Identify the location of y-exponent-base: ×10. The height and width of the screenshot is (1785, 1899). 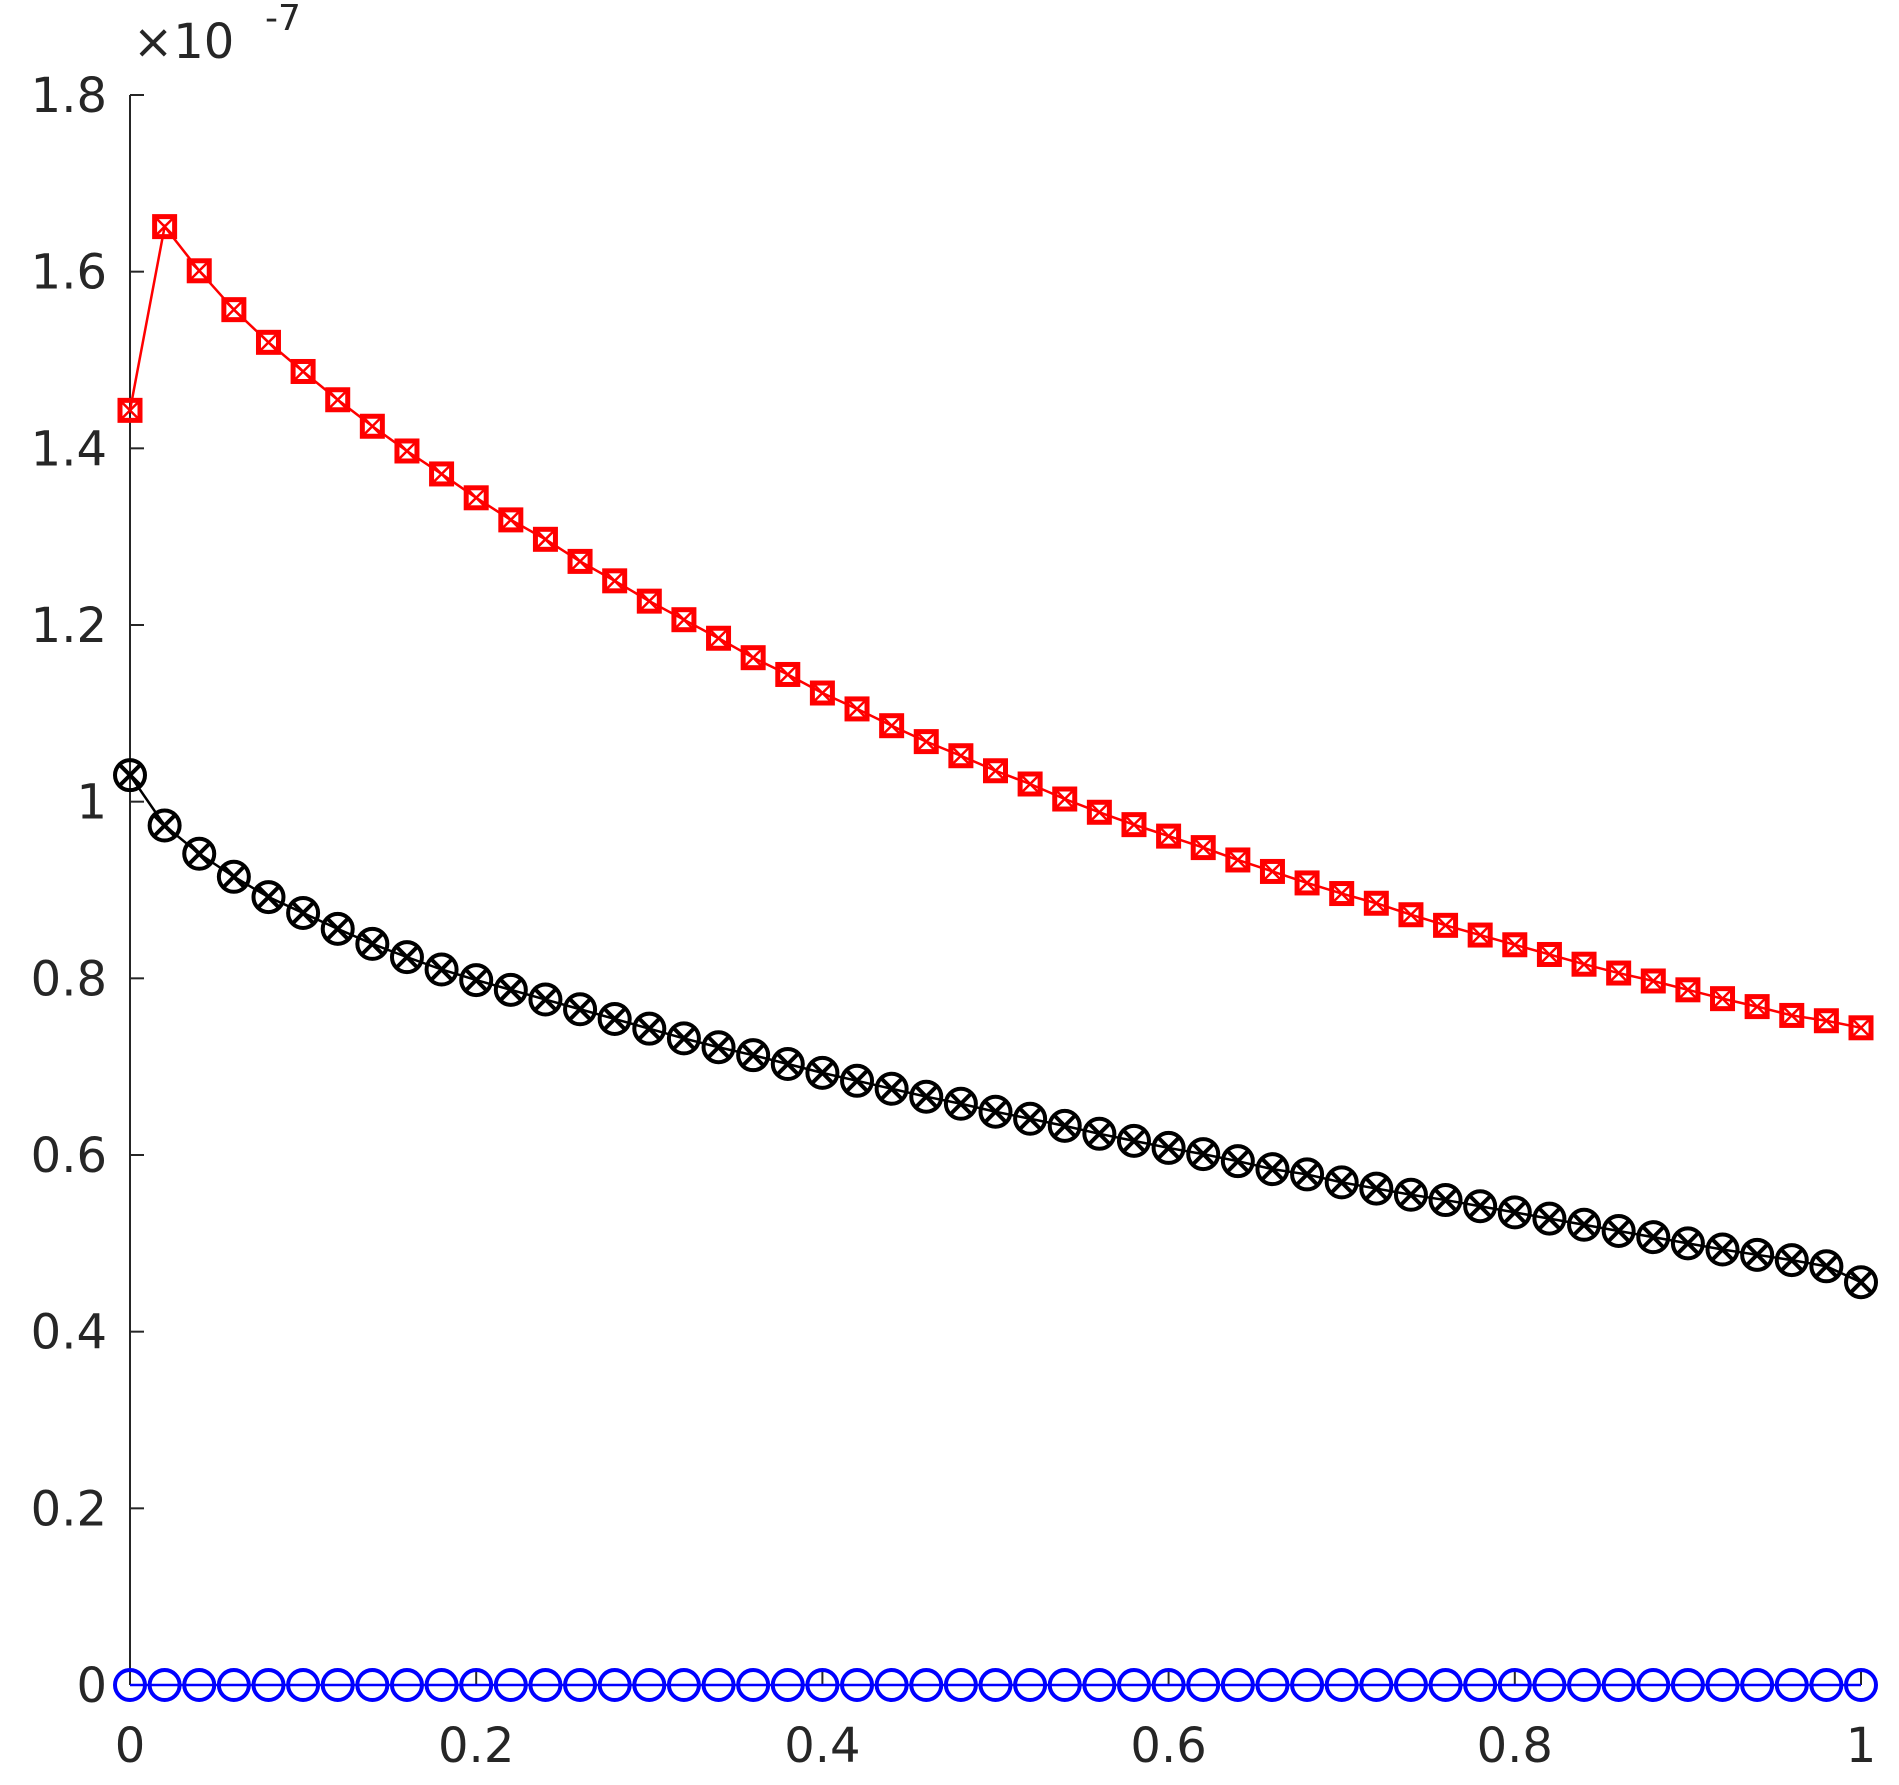
(183, 42).